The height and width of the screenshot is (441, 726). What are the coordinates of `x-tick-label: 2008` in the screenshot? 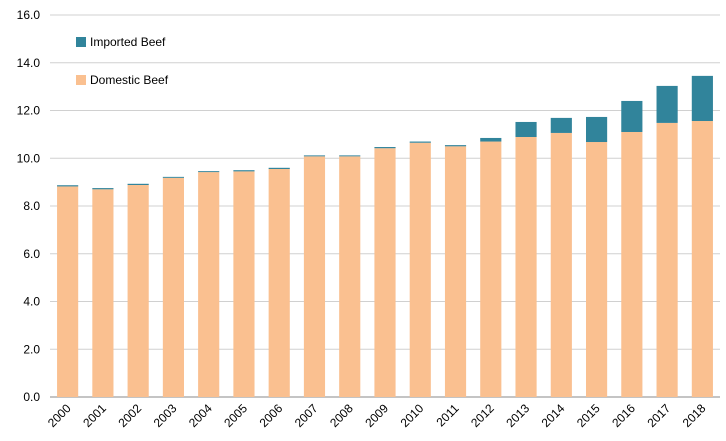 It's located at (341, 415).